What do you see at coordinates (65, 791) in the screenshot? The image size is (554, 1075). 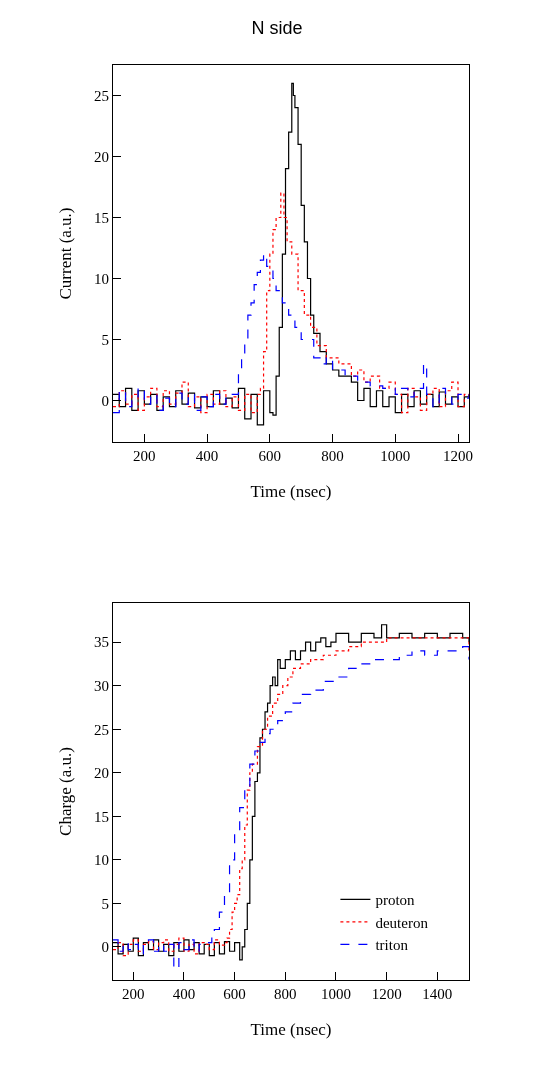 I see `y-axis-title: Charge (a.u.)` at bounding box center [65, 791].